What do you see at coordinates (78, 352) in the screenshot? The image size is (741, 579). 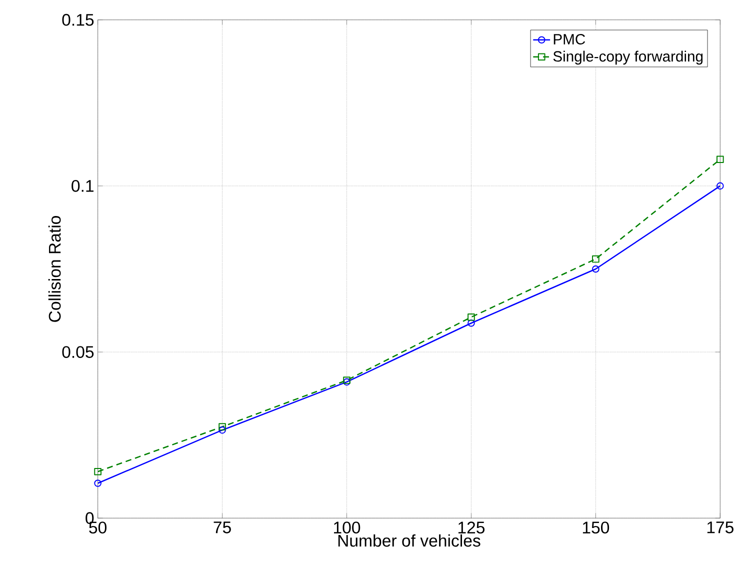 I see `y-tick-label: 0.05` at bounding box center [78, 352].